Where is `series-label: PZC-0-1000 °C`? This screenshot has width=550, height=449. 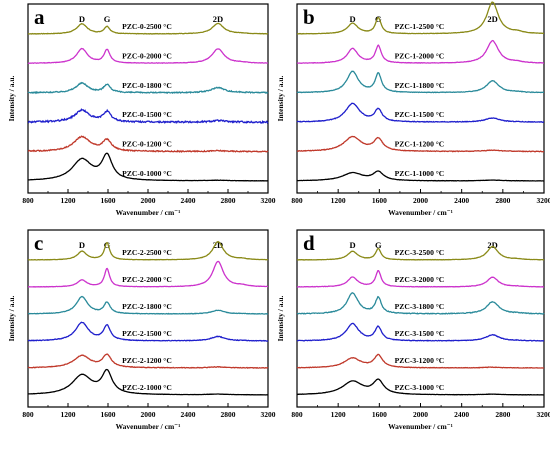 series-label: PZC-0-1000 °C is located at coordinates (147, 173).